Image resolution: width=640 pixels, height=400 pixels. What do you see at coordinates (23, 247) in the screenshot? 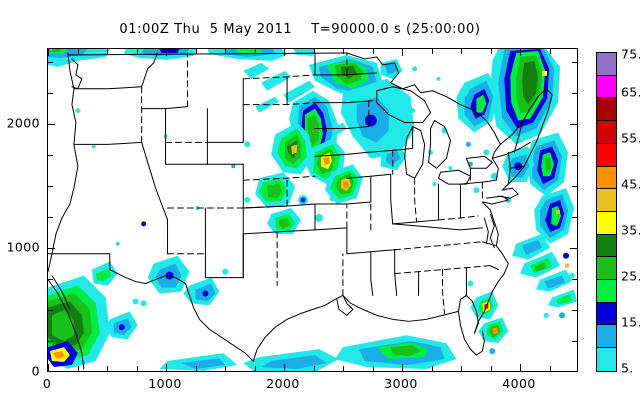
I see `y-axis-label-1000: 1000` at bounding box center [23, 247].